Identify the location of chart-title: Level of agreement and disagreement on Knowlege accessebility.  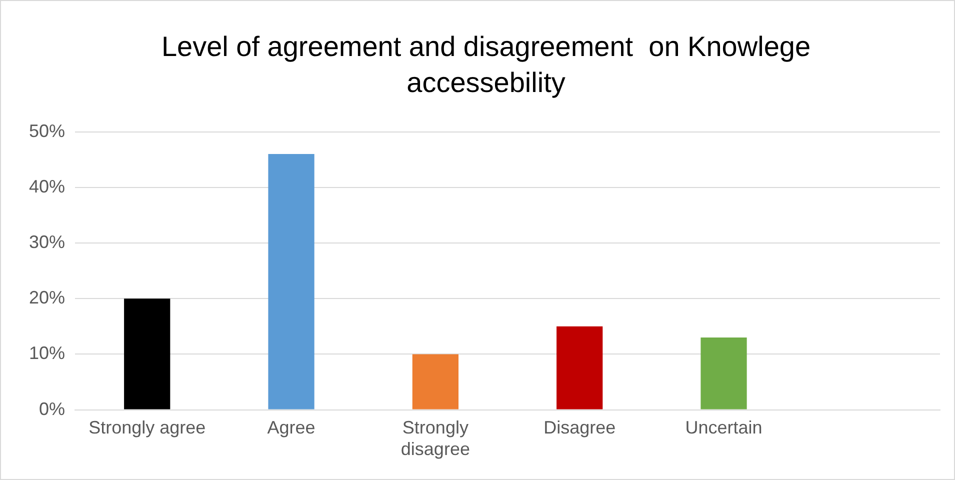
(486, 65).